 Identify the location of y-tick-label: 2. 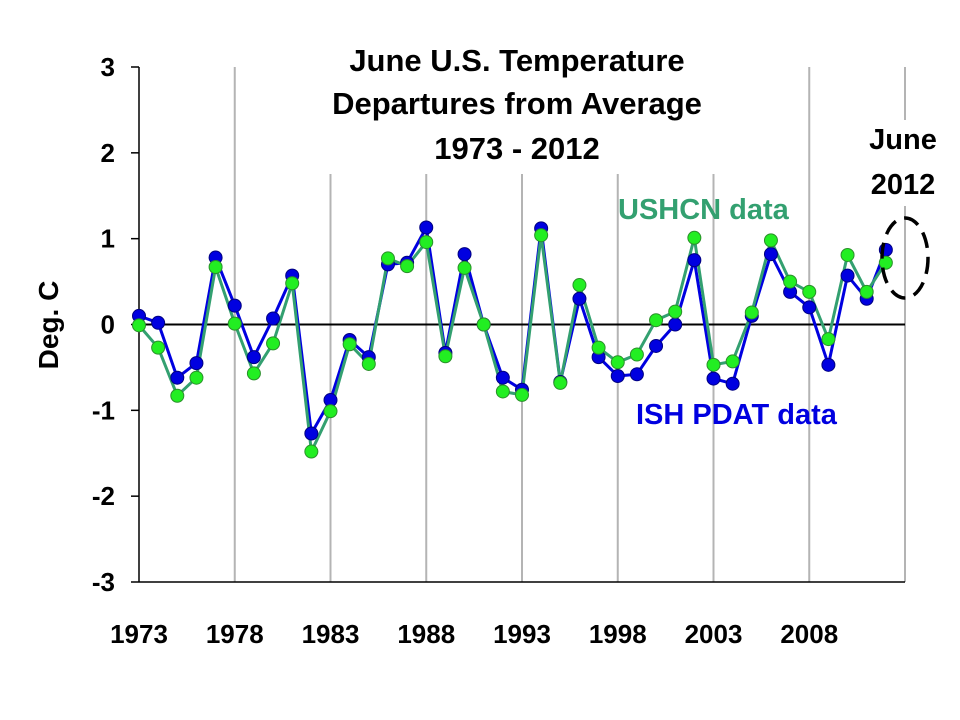
(108, 153).